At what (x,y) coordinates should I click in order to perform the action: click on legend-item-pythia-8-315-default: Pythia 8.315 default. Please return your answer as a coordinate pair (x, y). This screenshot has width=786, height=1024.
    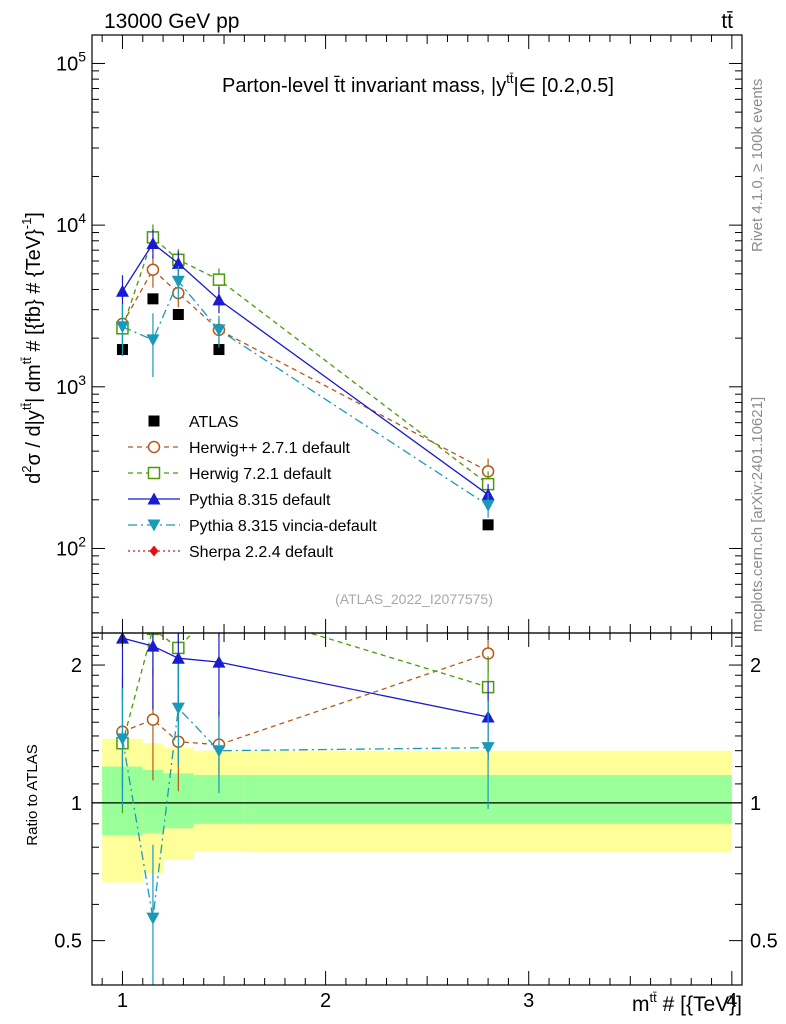
    Looking at the image, I should click on (229, 500).